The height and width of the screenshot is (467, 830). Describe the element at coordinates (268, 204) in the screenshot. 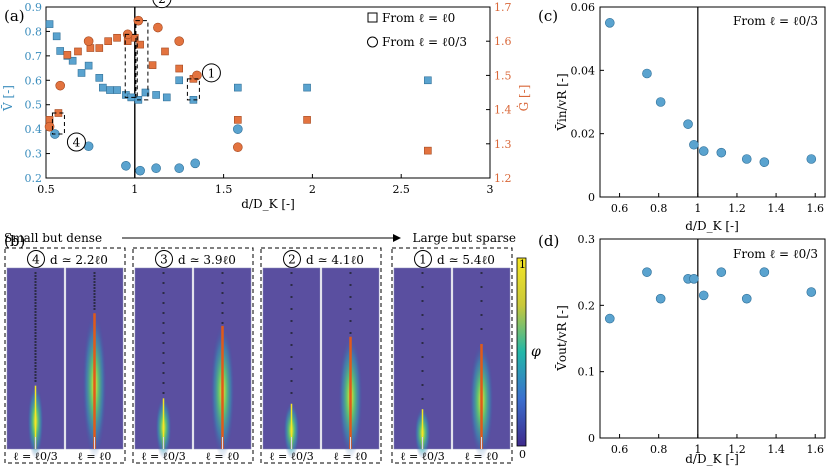

I see `chart-a-xlabel: d/D_K [-]` at that location.